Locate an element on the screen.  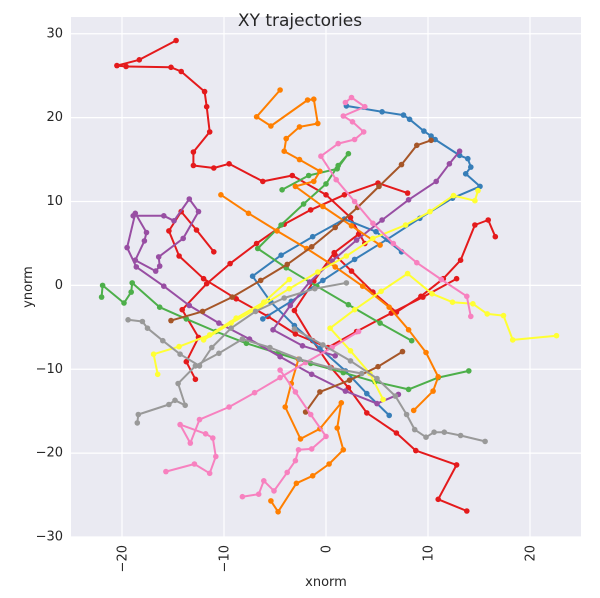
y-axis-label: ynorm is located at coordinates (28, 287).